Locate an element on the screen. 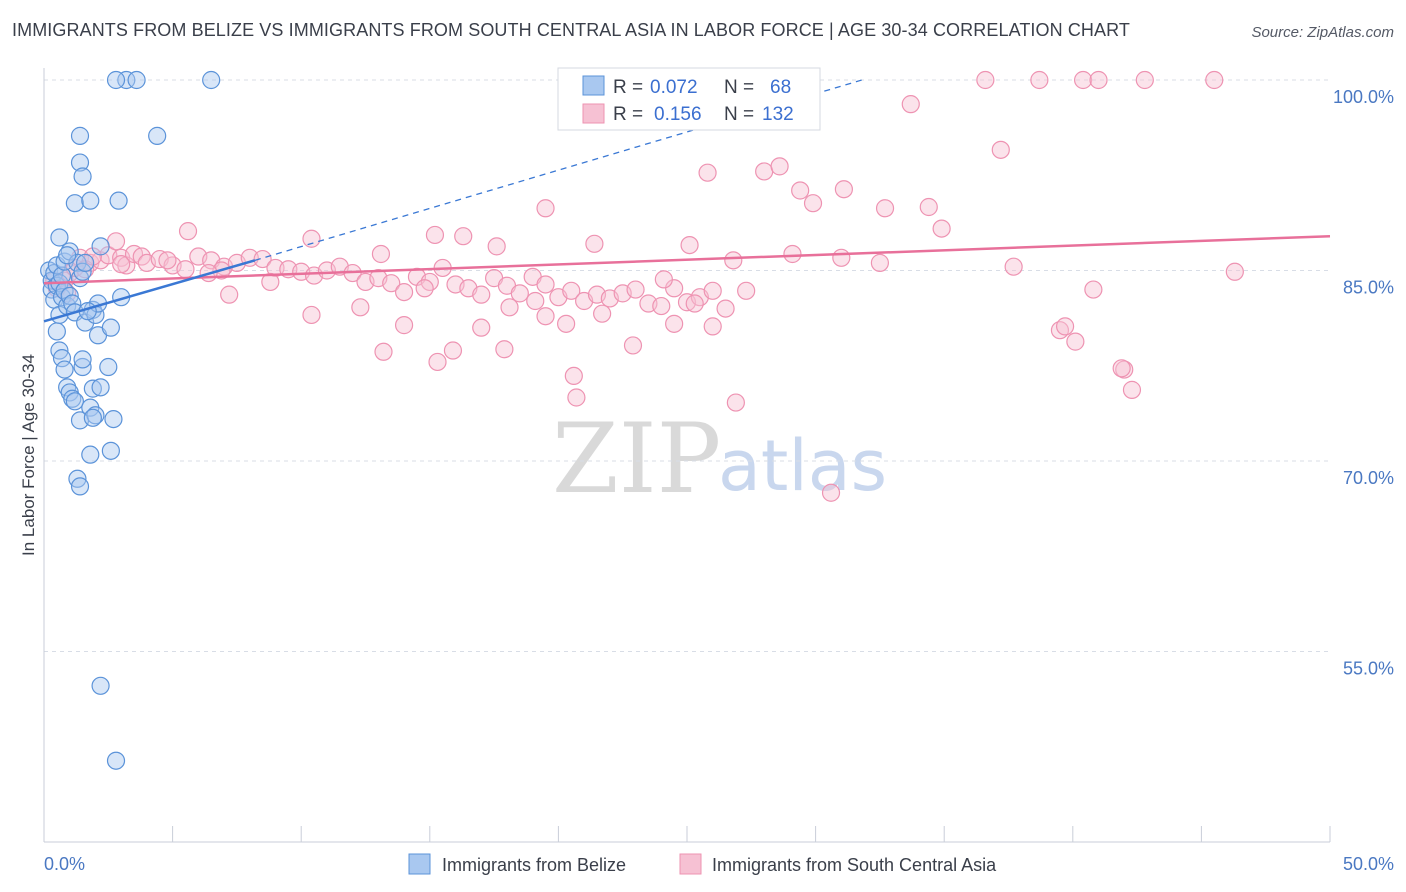  y-tick-label-100: 100.0% is located at coordinates (1363, 97).